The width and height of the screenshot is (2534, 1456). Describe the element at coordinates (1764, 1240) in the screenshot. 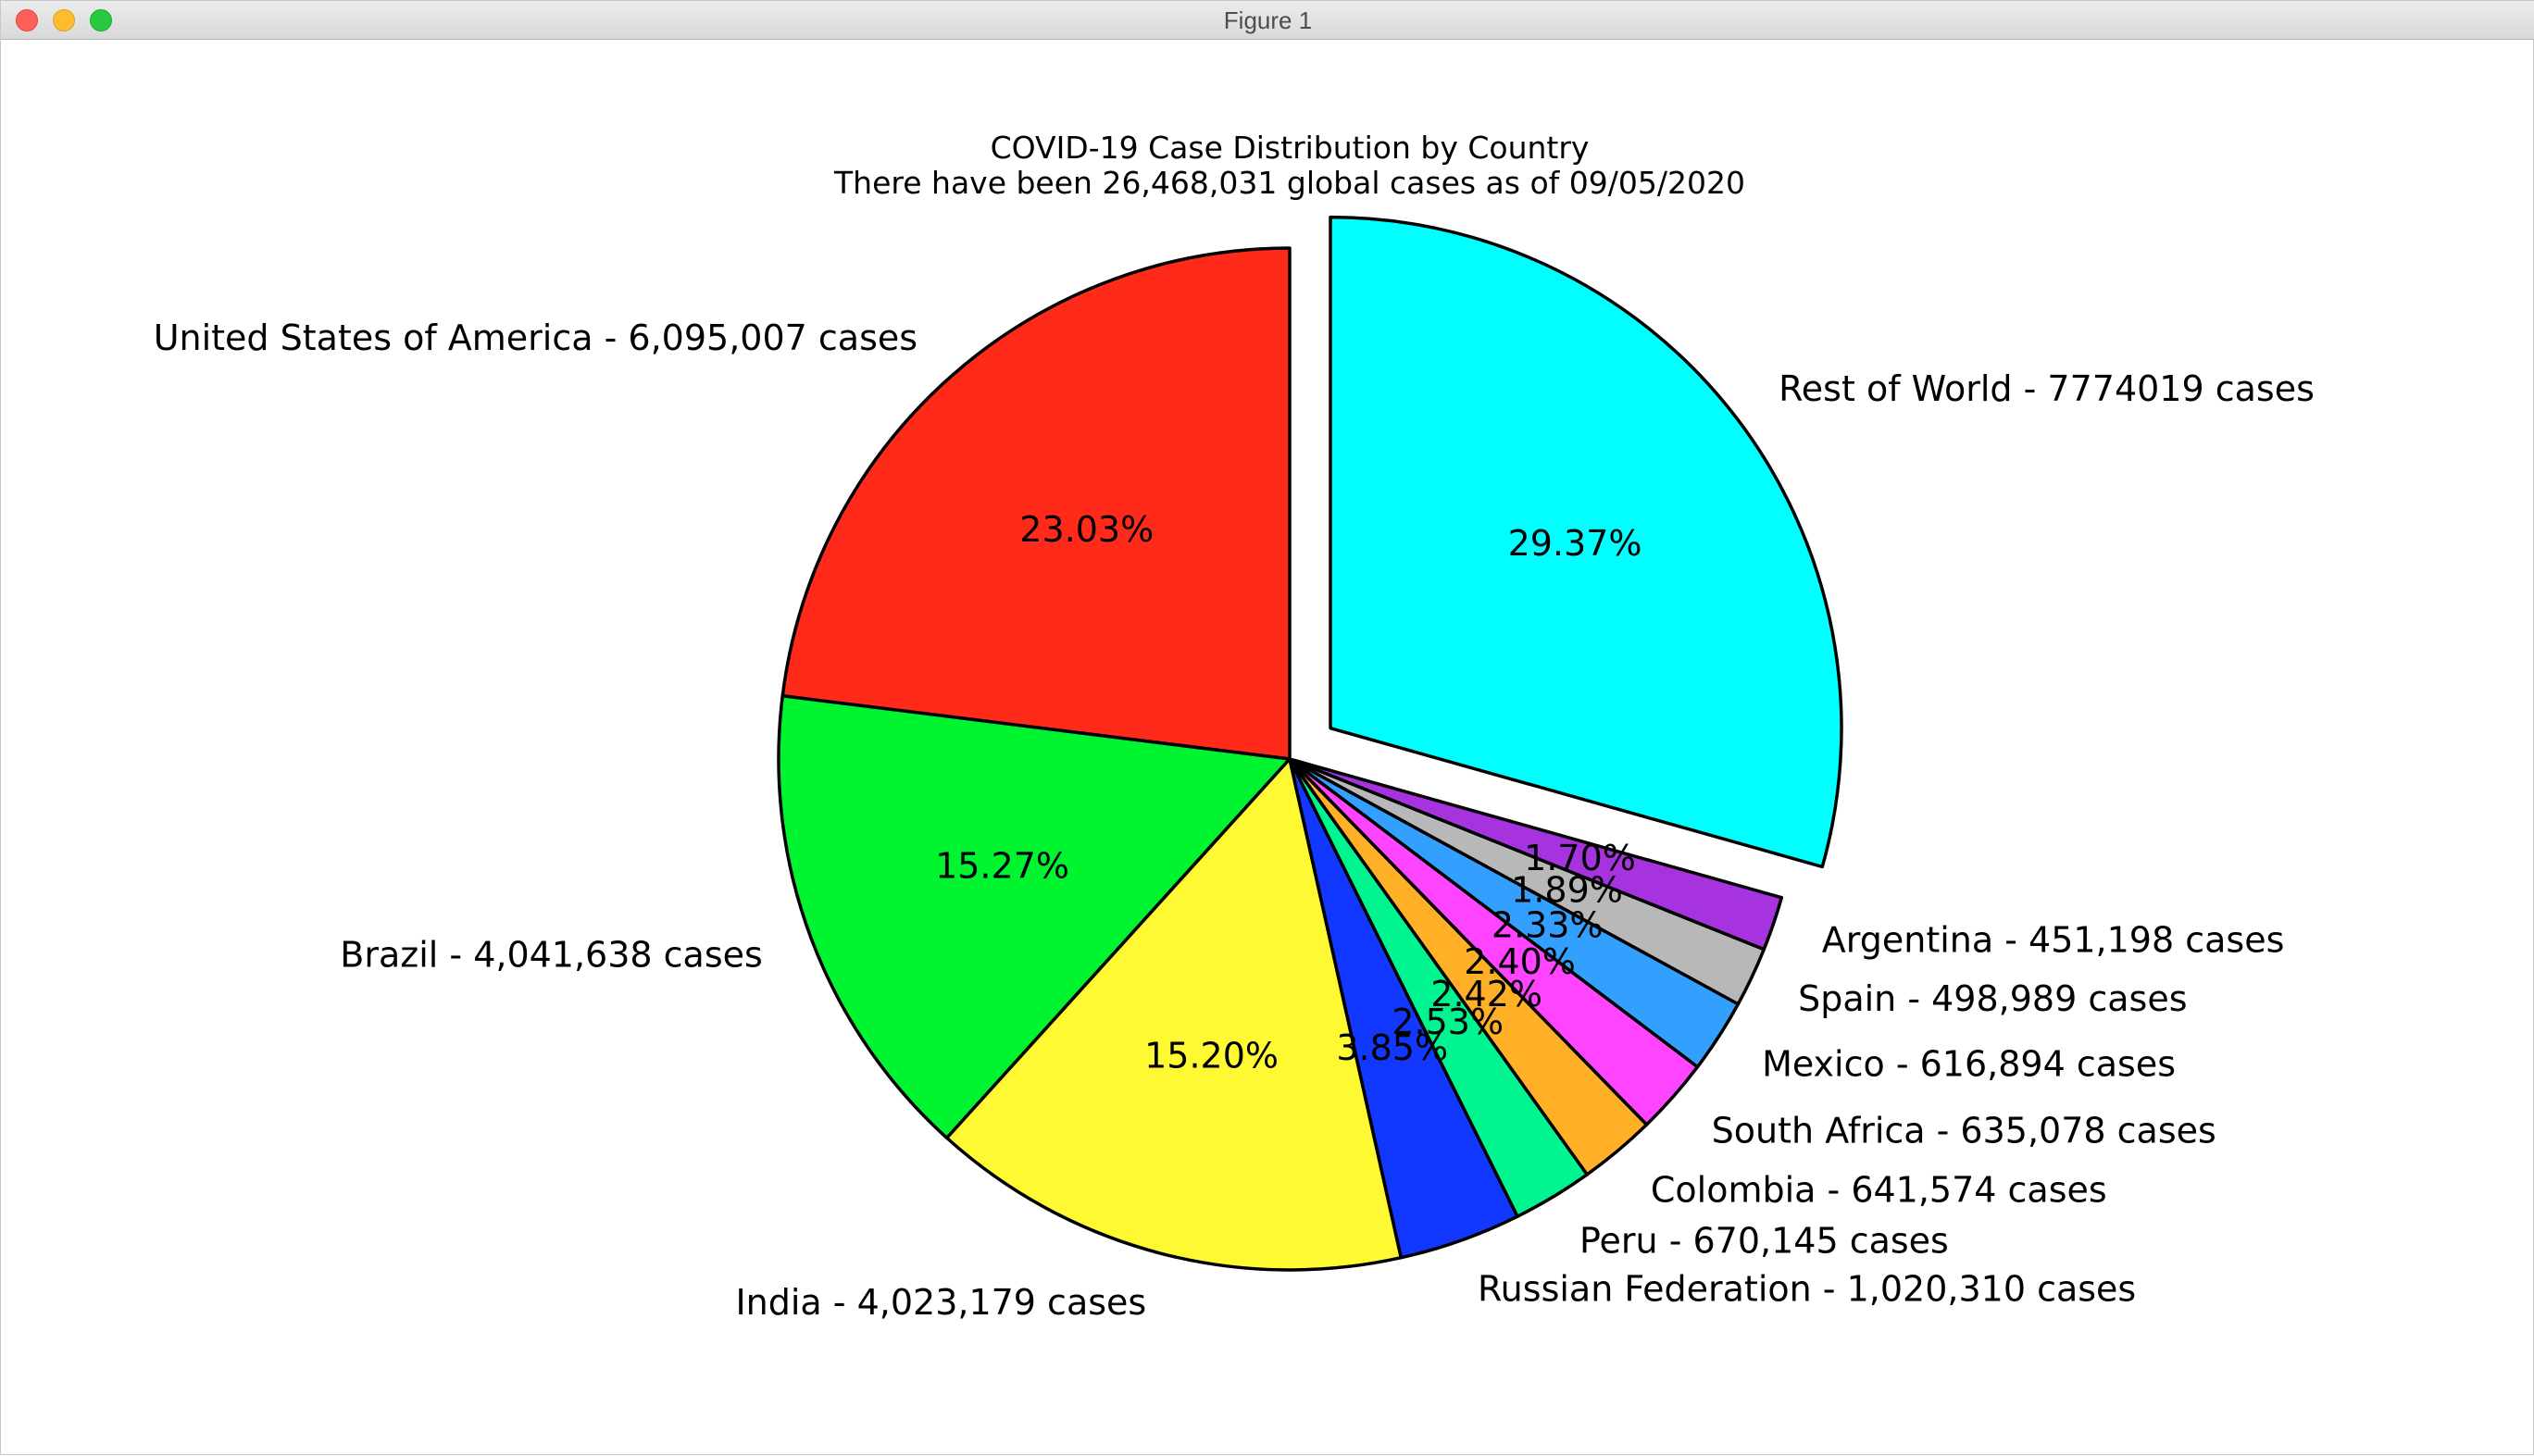

I see `slice-label-peru: Peru - 670,145 cases` at that location.